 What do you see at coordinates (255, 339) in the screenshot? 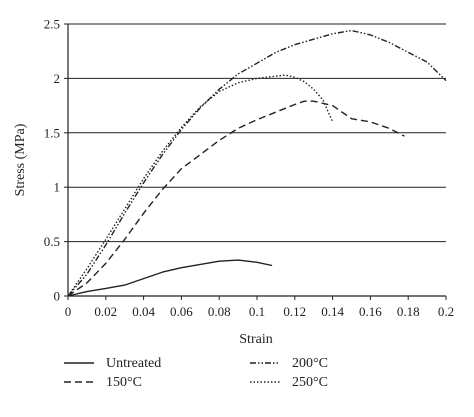
I see `x-axis-label: Strain` at bounding box center [255, 339].